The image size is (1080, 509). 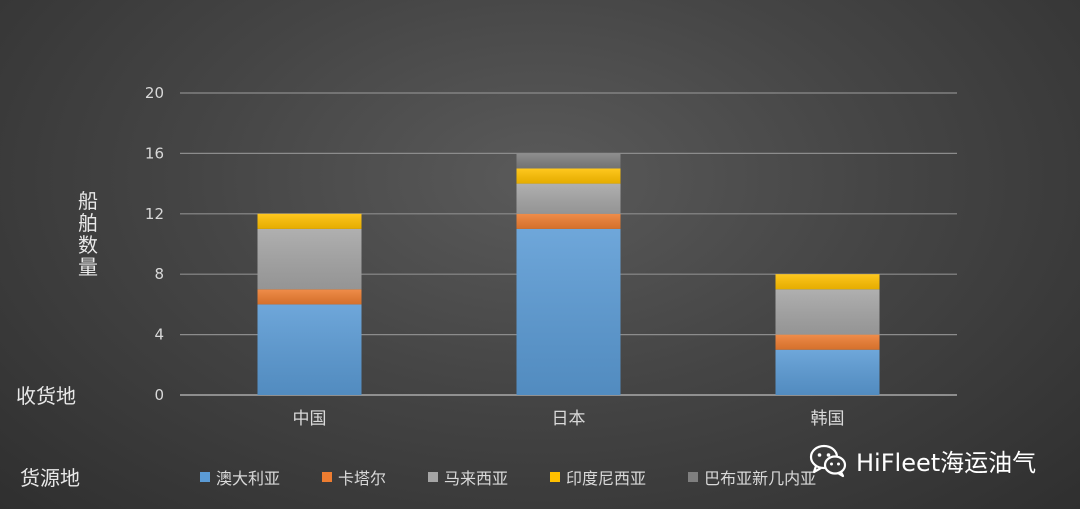 I want to click on x-tick-label: 韩国, so click(x=828, y=419).